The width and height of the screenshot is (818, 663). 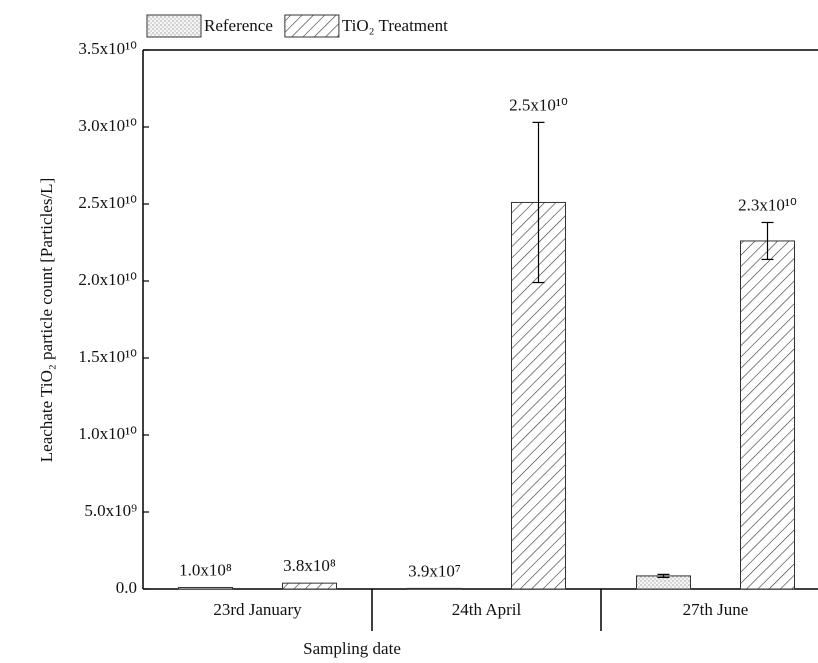 What do you see at coordinates (238, 25) in the screenshot?
I see `legend-label: Reference` at bounding box center [238, 25].